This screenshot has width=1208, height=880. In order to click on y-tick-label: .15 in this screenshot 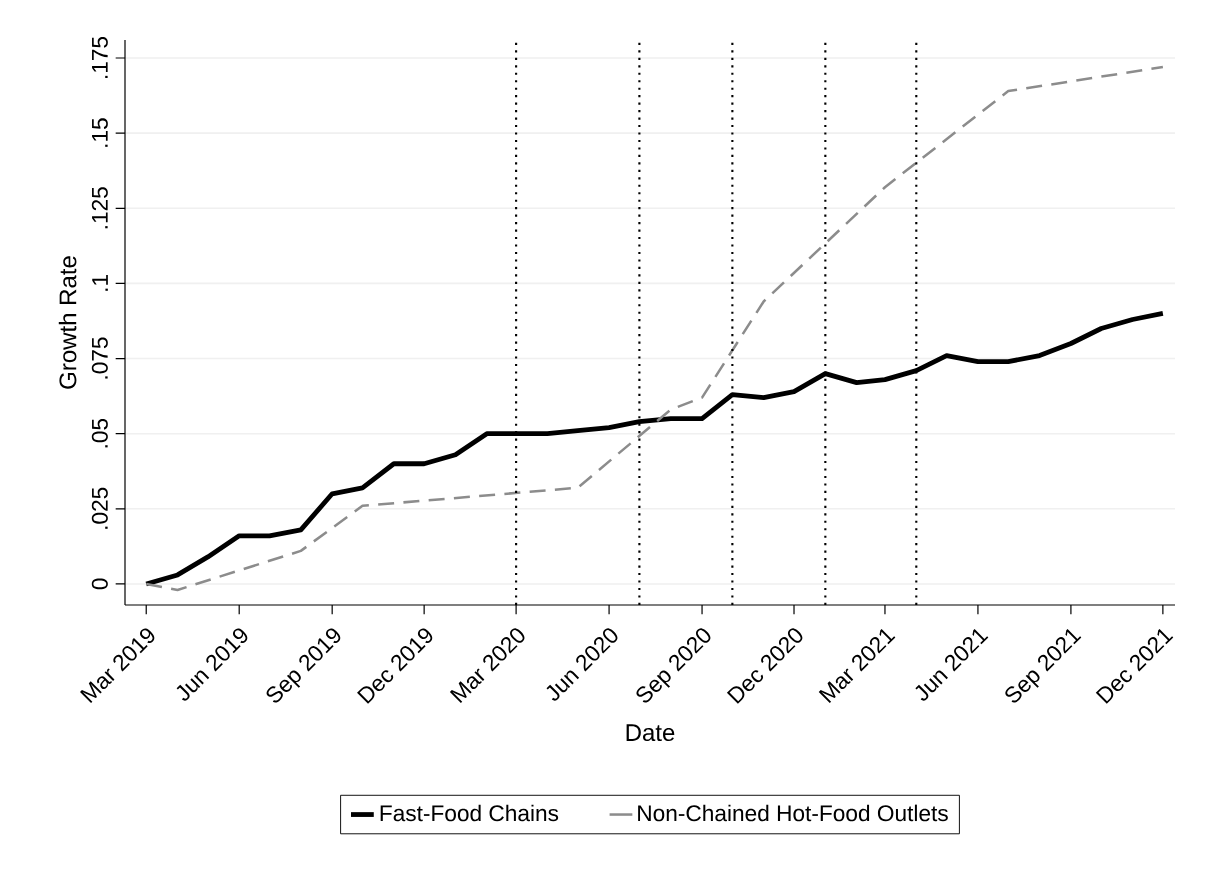, I will do `click(100, 132)`.